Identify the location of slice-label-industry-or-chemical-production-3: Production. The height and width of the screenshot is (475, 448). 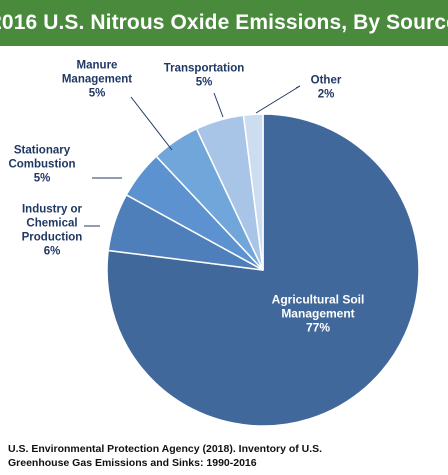
(52, 238).